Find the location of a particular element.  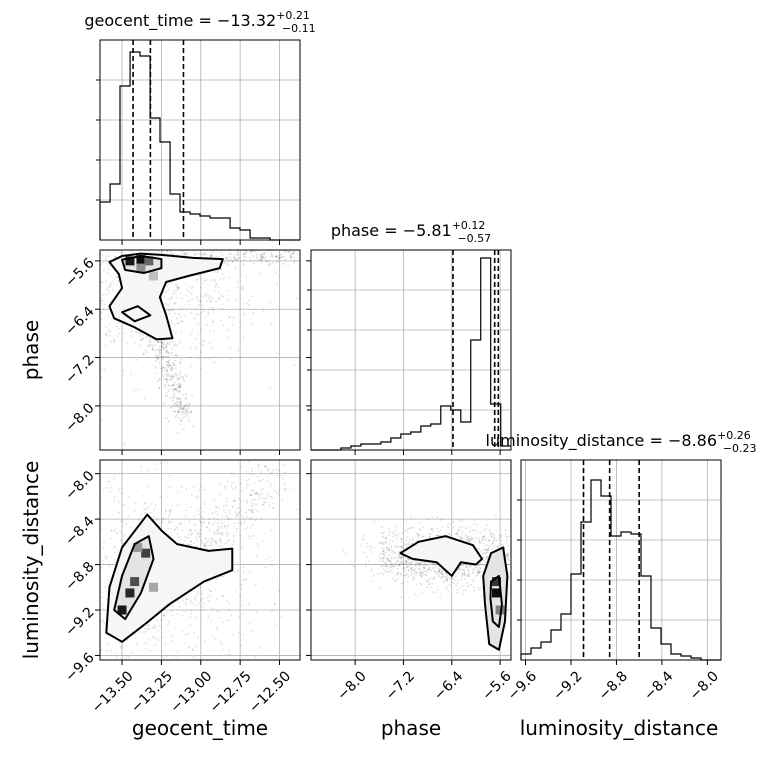

panel-hist-geocent_time is located at coordinates (200, 140).